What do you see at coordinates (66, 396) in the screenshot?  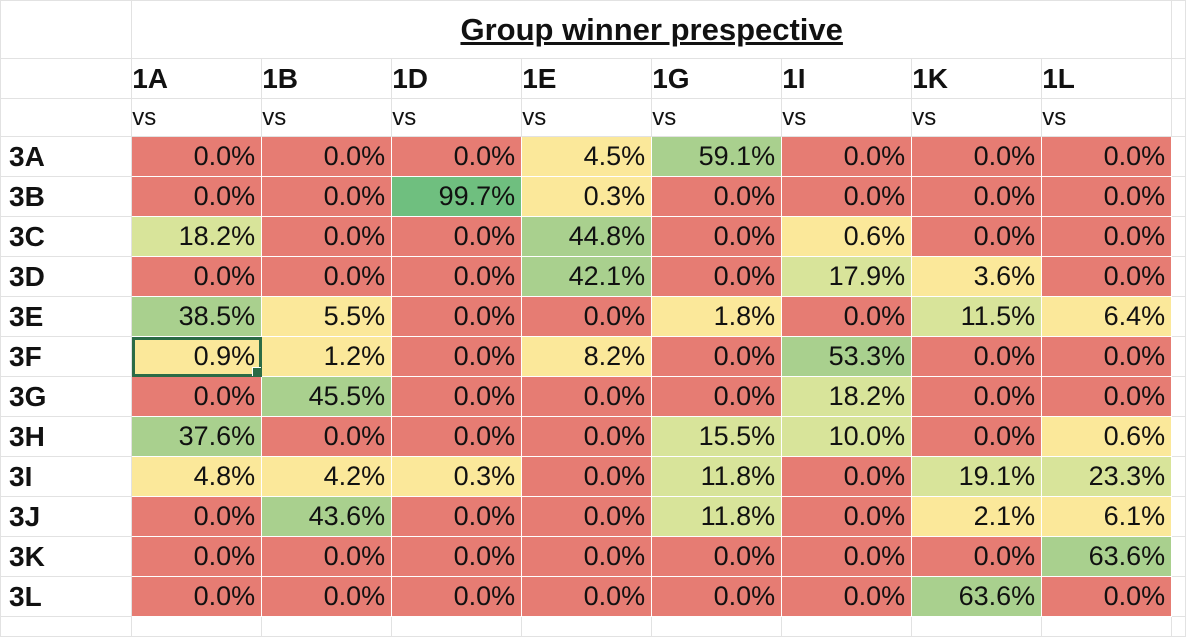 I see `row-header: 3G` at bounding box center [66, 396].